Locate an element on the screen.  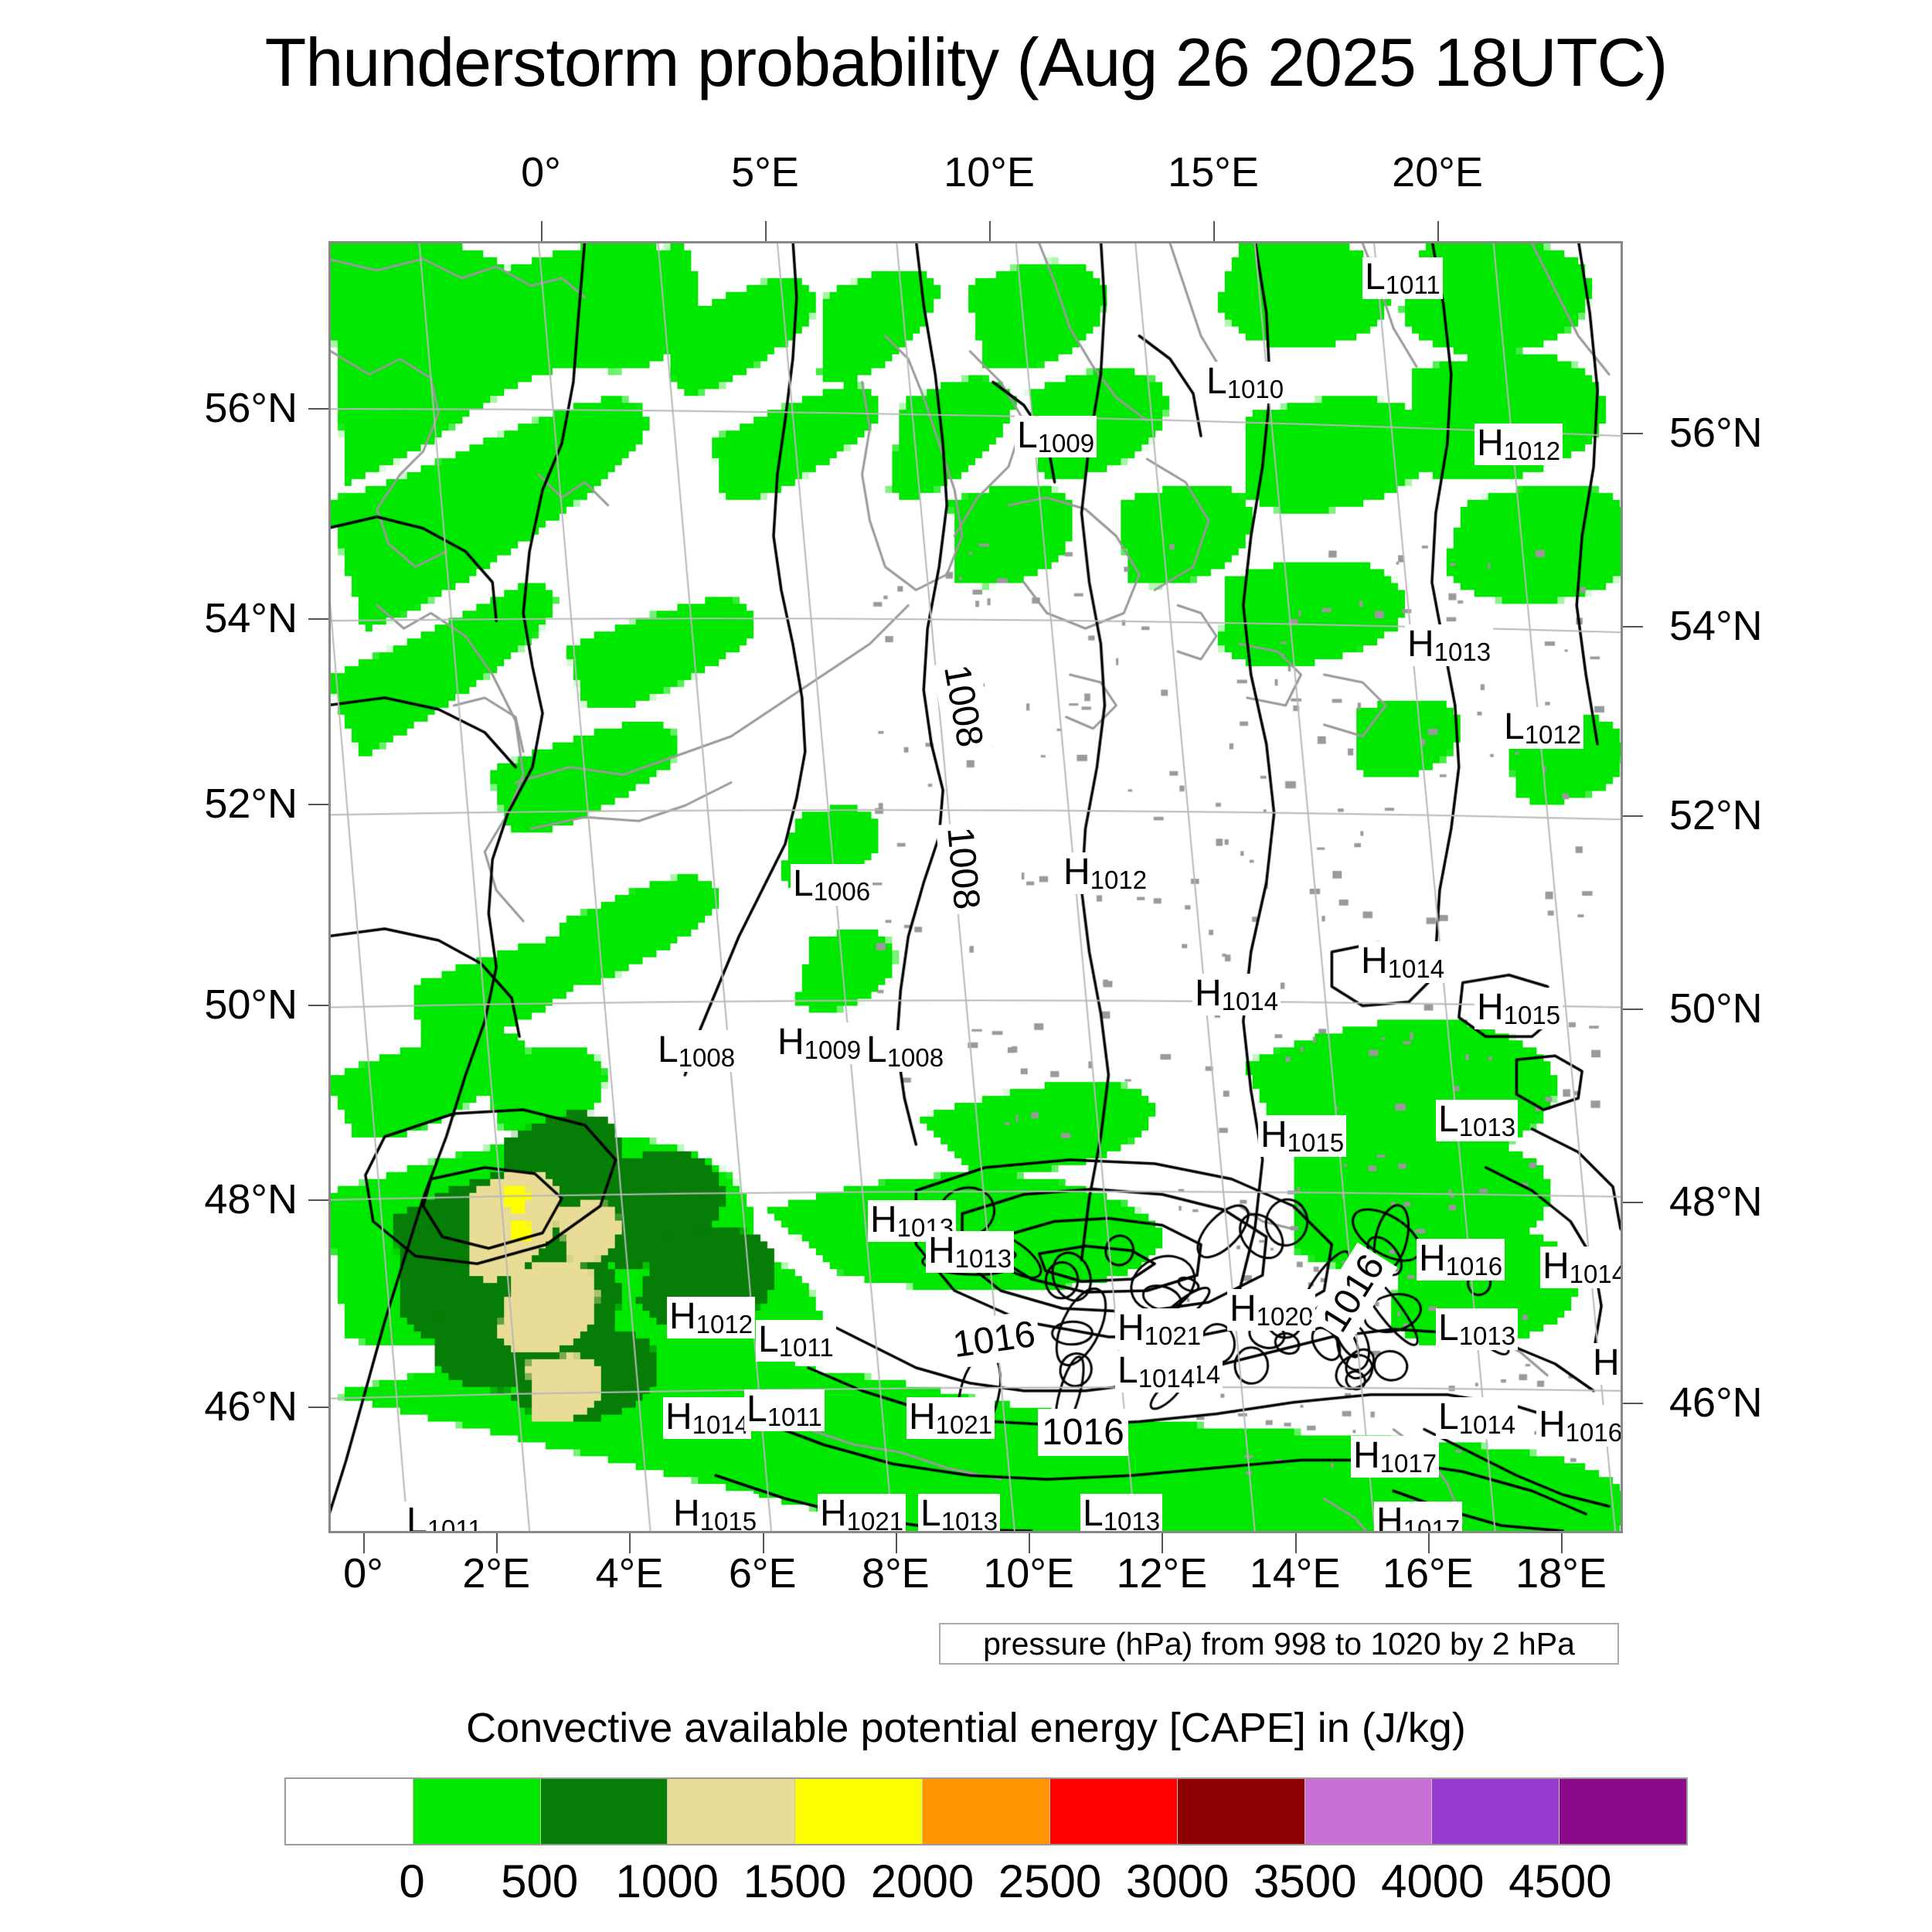
colorbar-tick-label: 3000 is located at coordinates (1177, 1881).